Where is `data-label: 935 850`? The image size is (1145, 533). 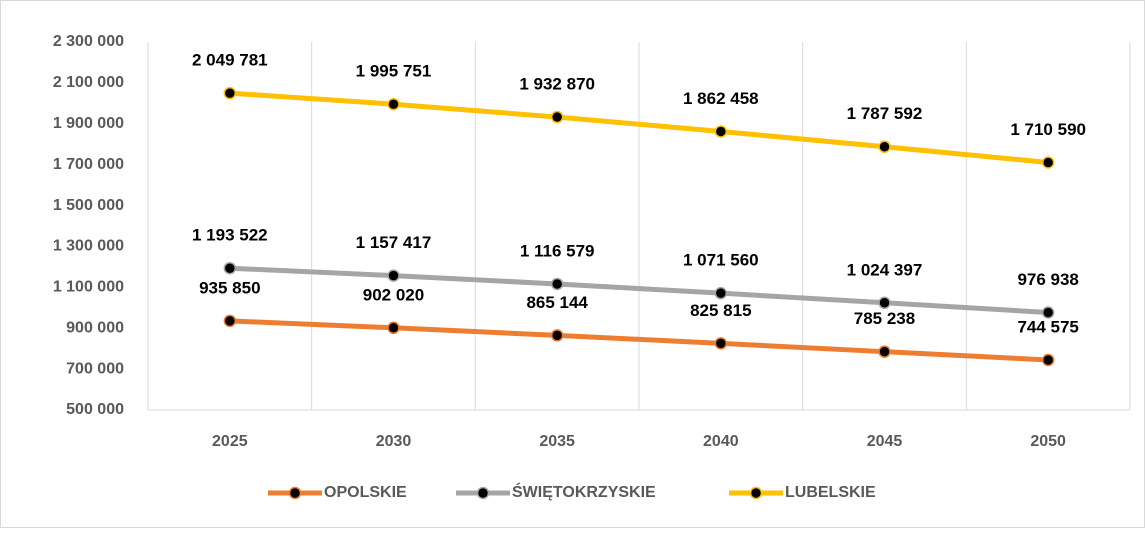
data-label: 935 850 is located at coordinates (229, 287).